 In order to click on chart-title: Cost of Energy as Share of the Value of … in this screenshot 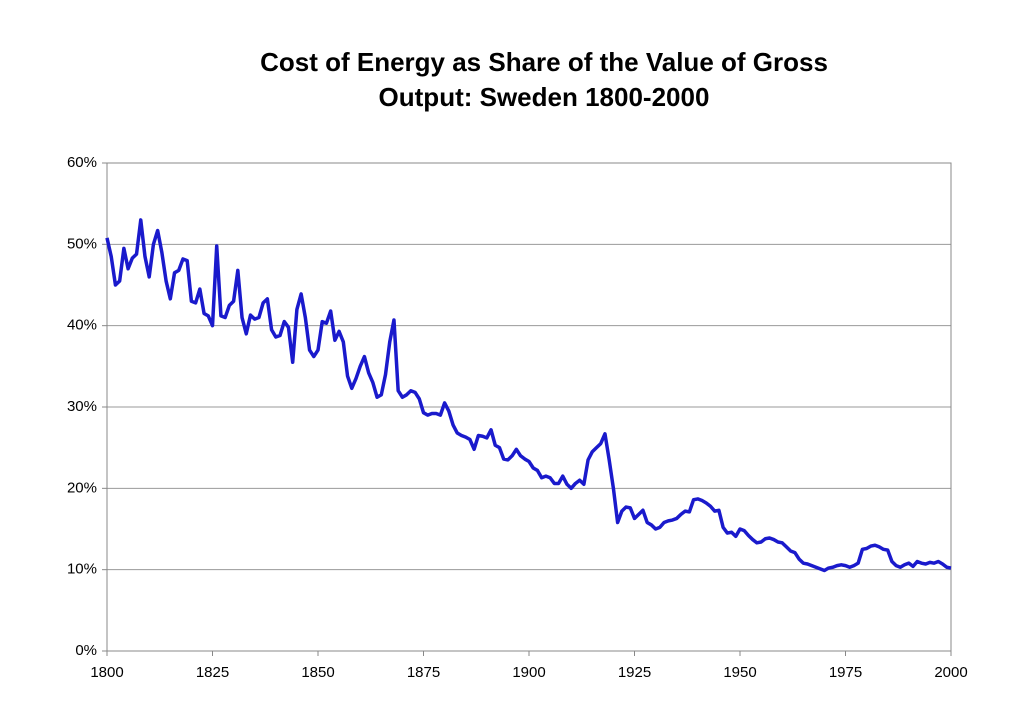, I will do `click(544, 62)`.